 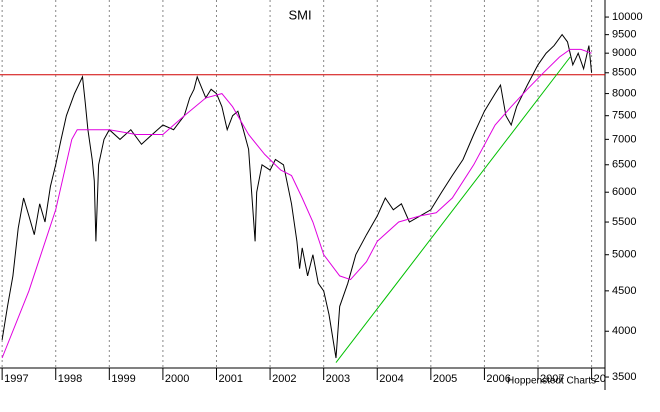 What do you see at coordinates (624, 165) in the screenshot?
I see `y-tick-label: 6500` at bounding box center [624, 165].